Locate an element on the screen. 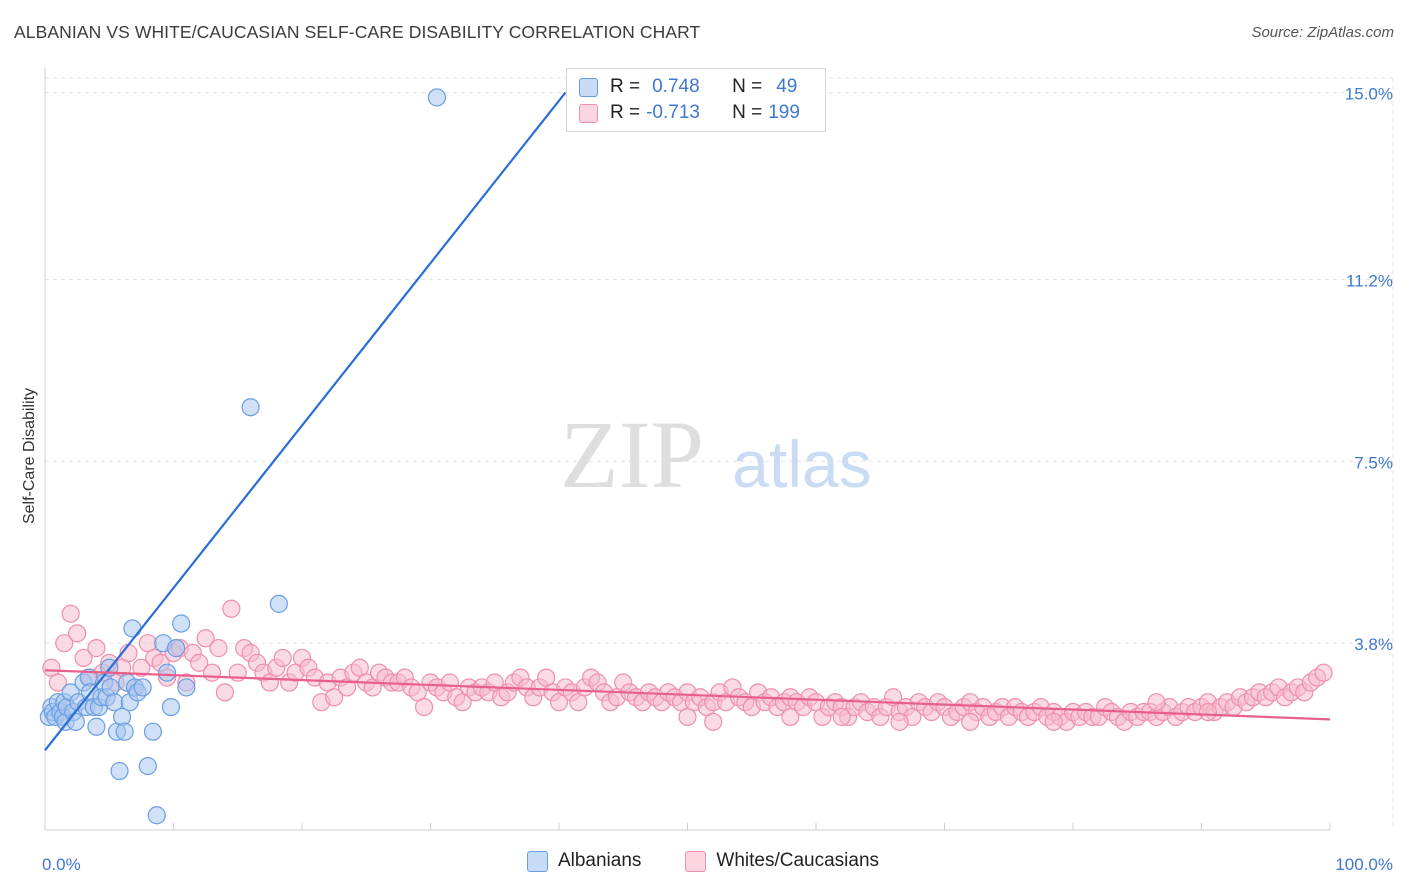 The width and height of the screenshot is (1406, 892). legend-n-value-whites: 199 is located at coordinates (784, 112).